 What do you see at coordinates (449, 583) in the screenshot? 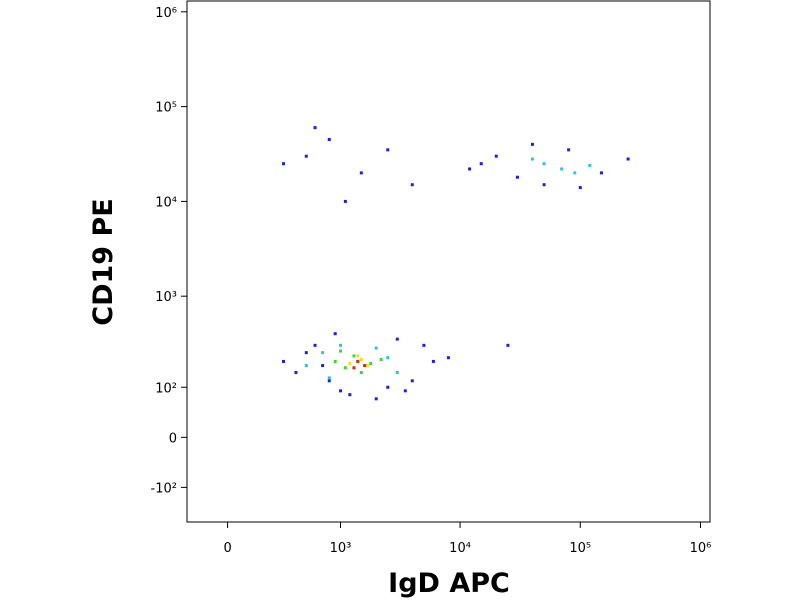
I see `x-axis-title: IgD APC` at bounding box center [449, 583].